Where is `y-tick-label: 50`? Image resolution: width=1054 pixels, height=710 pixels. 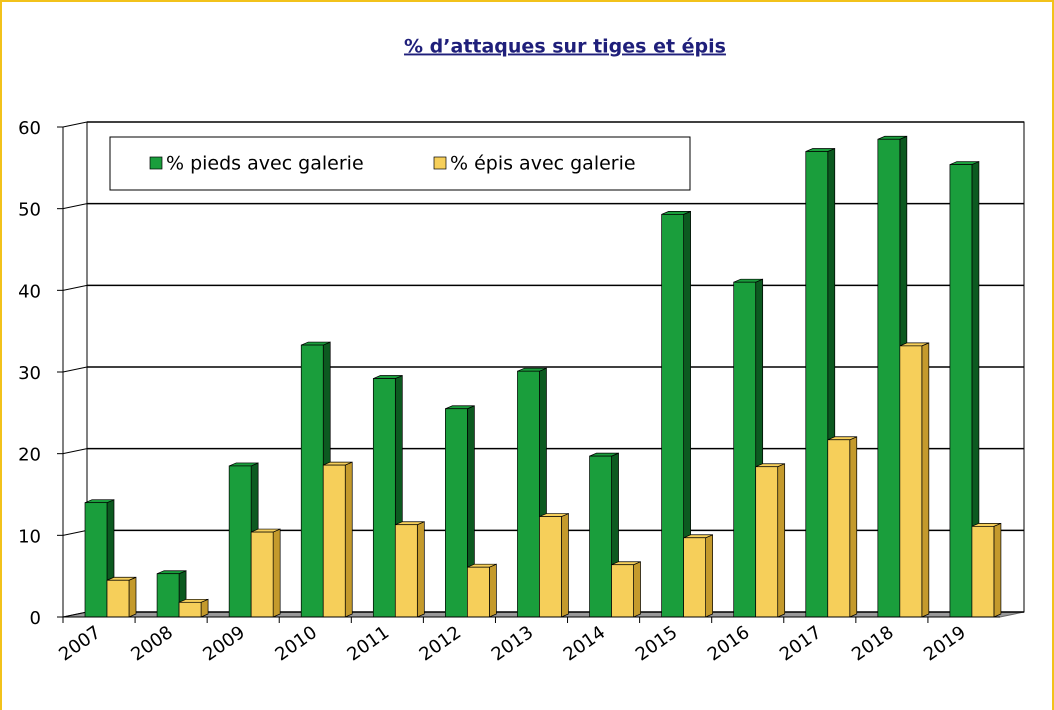
y-tick-label: 50 is located at coordinates (29, 210).